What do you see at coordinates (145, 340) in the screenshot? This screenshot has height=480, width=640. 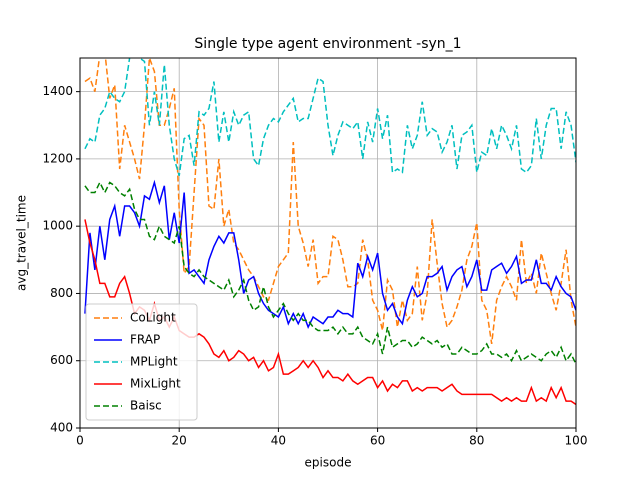 I see `legend-label: FRAP` at bounding box center [145, 340].